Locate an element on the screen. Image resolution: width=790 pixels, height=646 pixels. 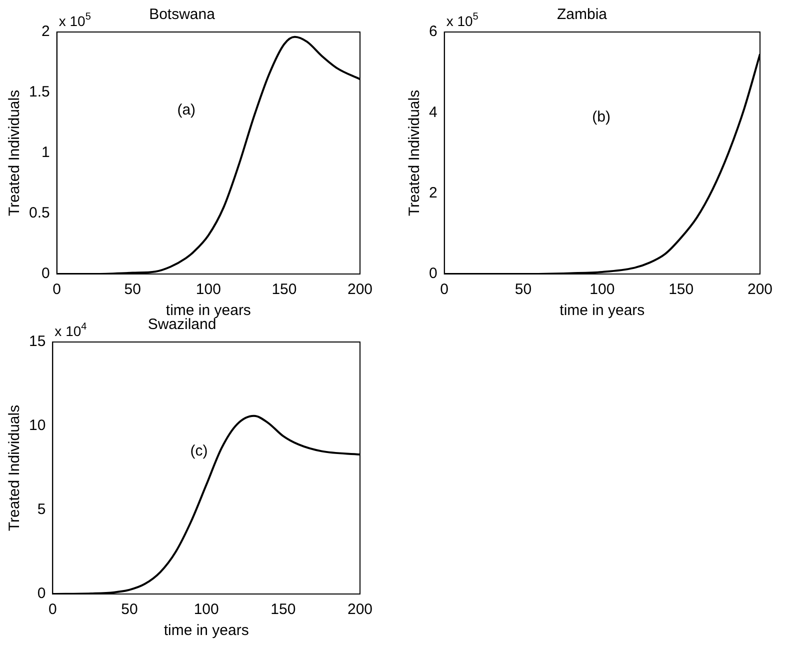
annotation: (b) is located at coordinates (601, 117).